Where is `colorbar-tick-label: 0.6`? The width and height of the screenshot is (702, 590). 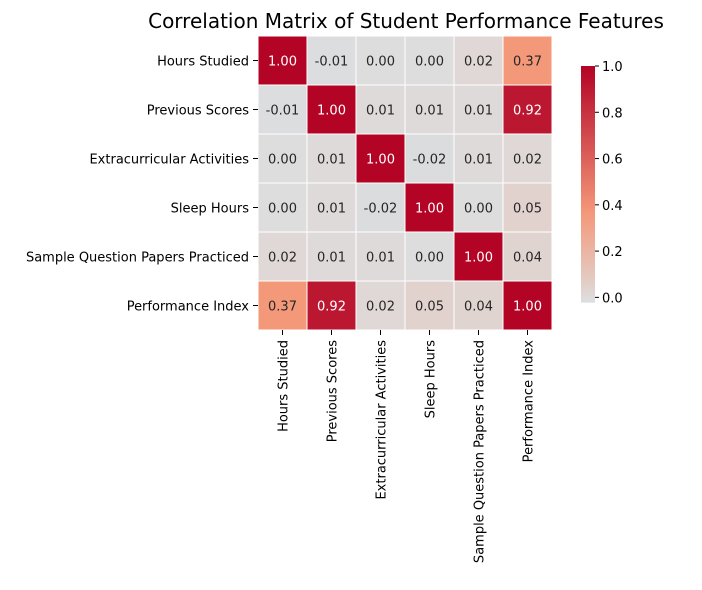
colorbar-tick-label: 0.6 is located at coordinates (612, 160).